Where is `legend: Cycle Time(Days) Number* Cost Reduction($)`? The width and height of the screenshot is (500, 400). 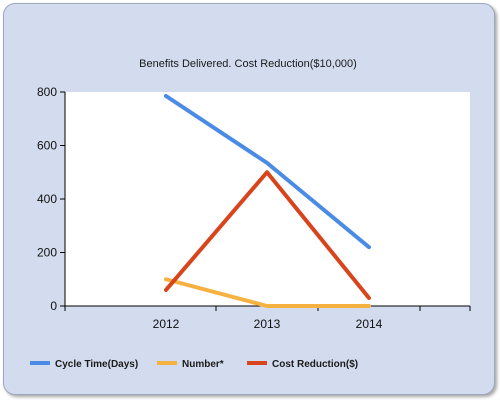 legend: Cycle Time(Days) Number* Cost Reduction($) is located at coordinates (194, 364).